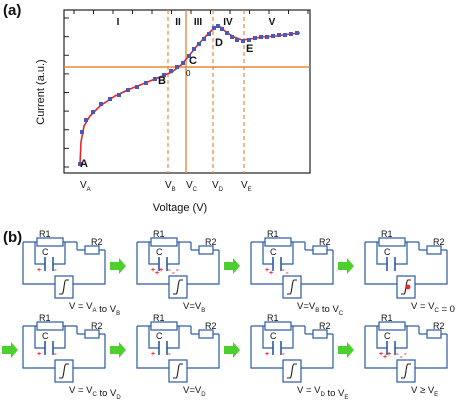  What do you see at coordinates (95, 393) in the screenshot?
I see `caption-5: V = VC to VD` at bounding box center [95, 393].